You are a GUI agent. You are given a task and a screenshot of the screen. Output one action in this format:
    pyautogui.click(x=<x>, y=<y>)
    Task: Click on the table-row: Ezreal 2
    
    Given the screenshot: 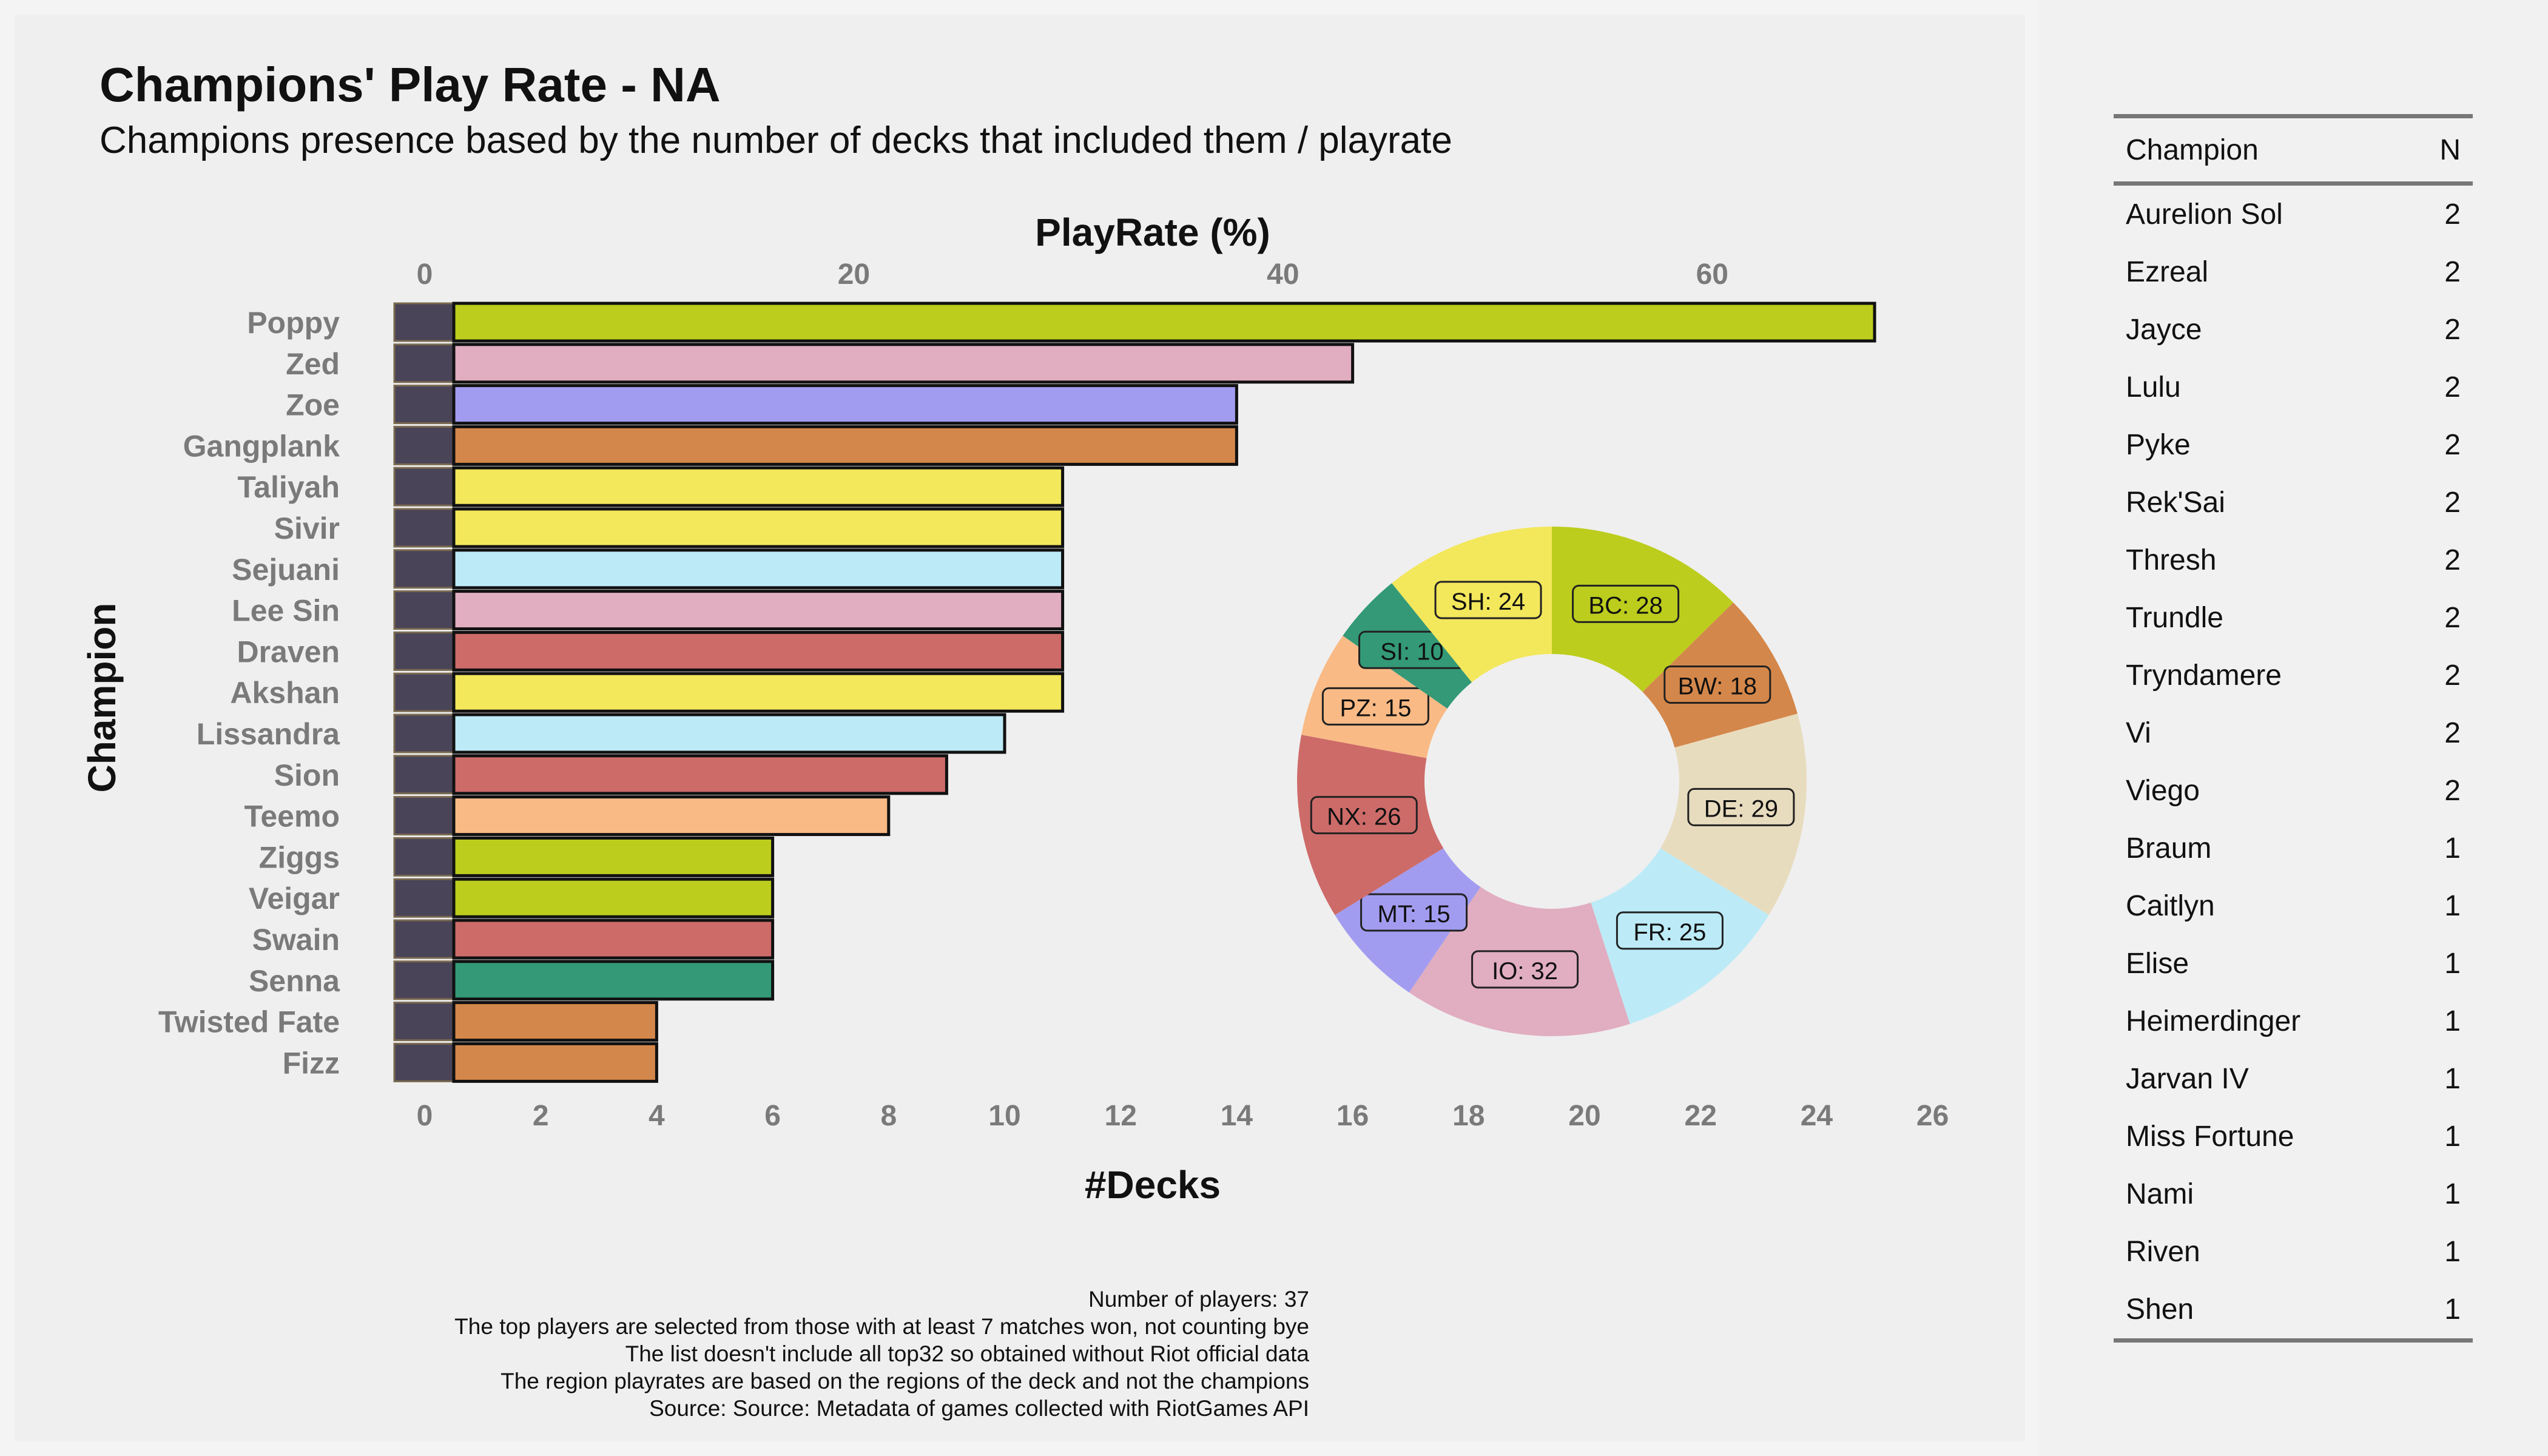 What is the action you would take?
    pyautogui.click(x=2293, y=272)
    